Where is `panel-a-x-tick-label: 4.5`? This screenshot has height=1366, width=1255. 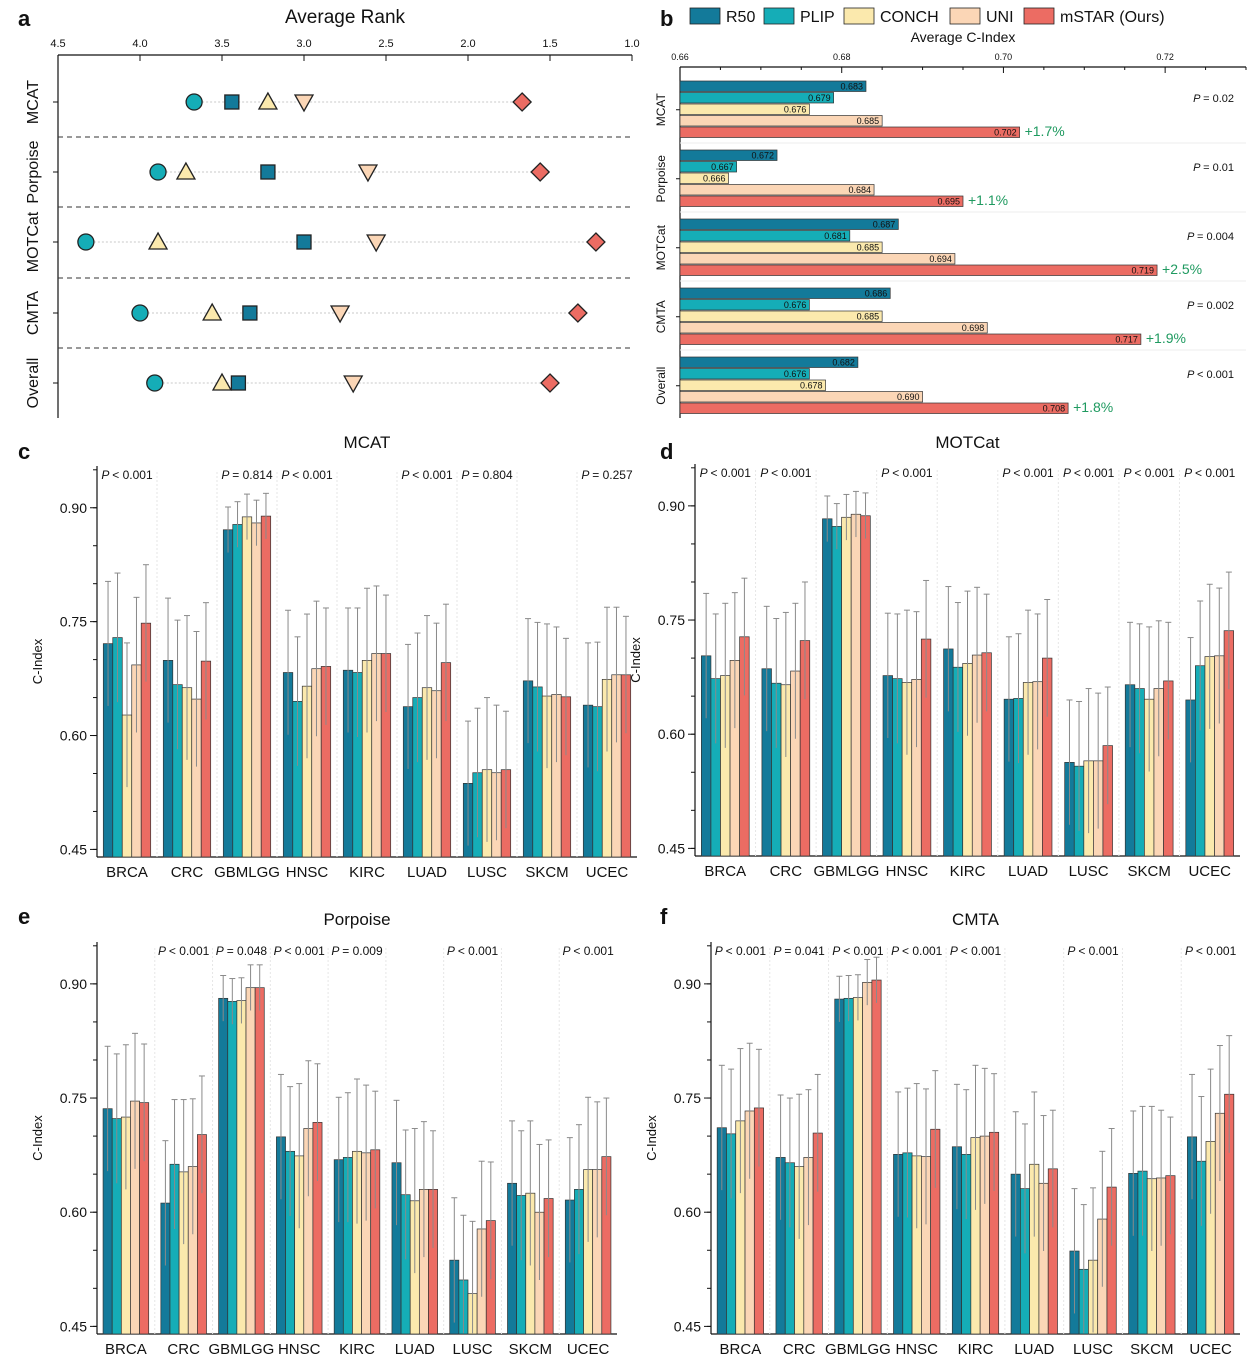 panel-a-x-tick-label: 4.5 is located at coordinates (57, 44).